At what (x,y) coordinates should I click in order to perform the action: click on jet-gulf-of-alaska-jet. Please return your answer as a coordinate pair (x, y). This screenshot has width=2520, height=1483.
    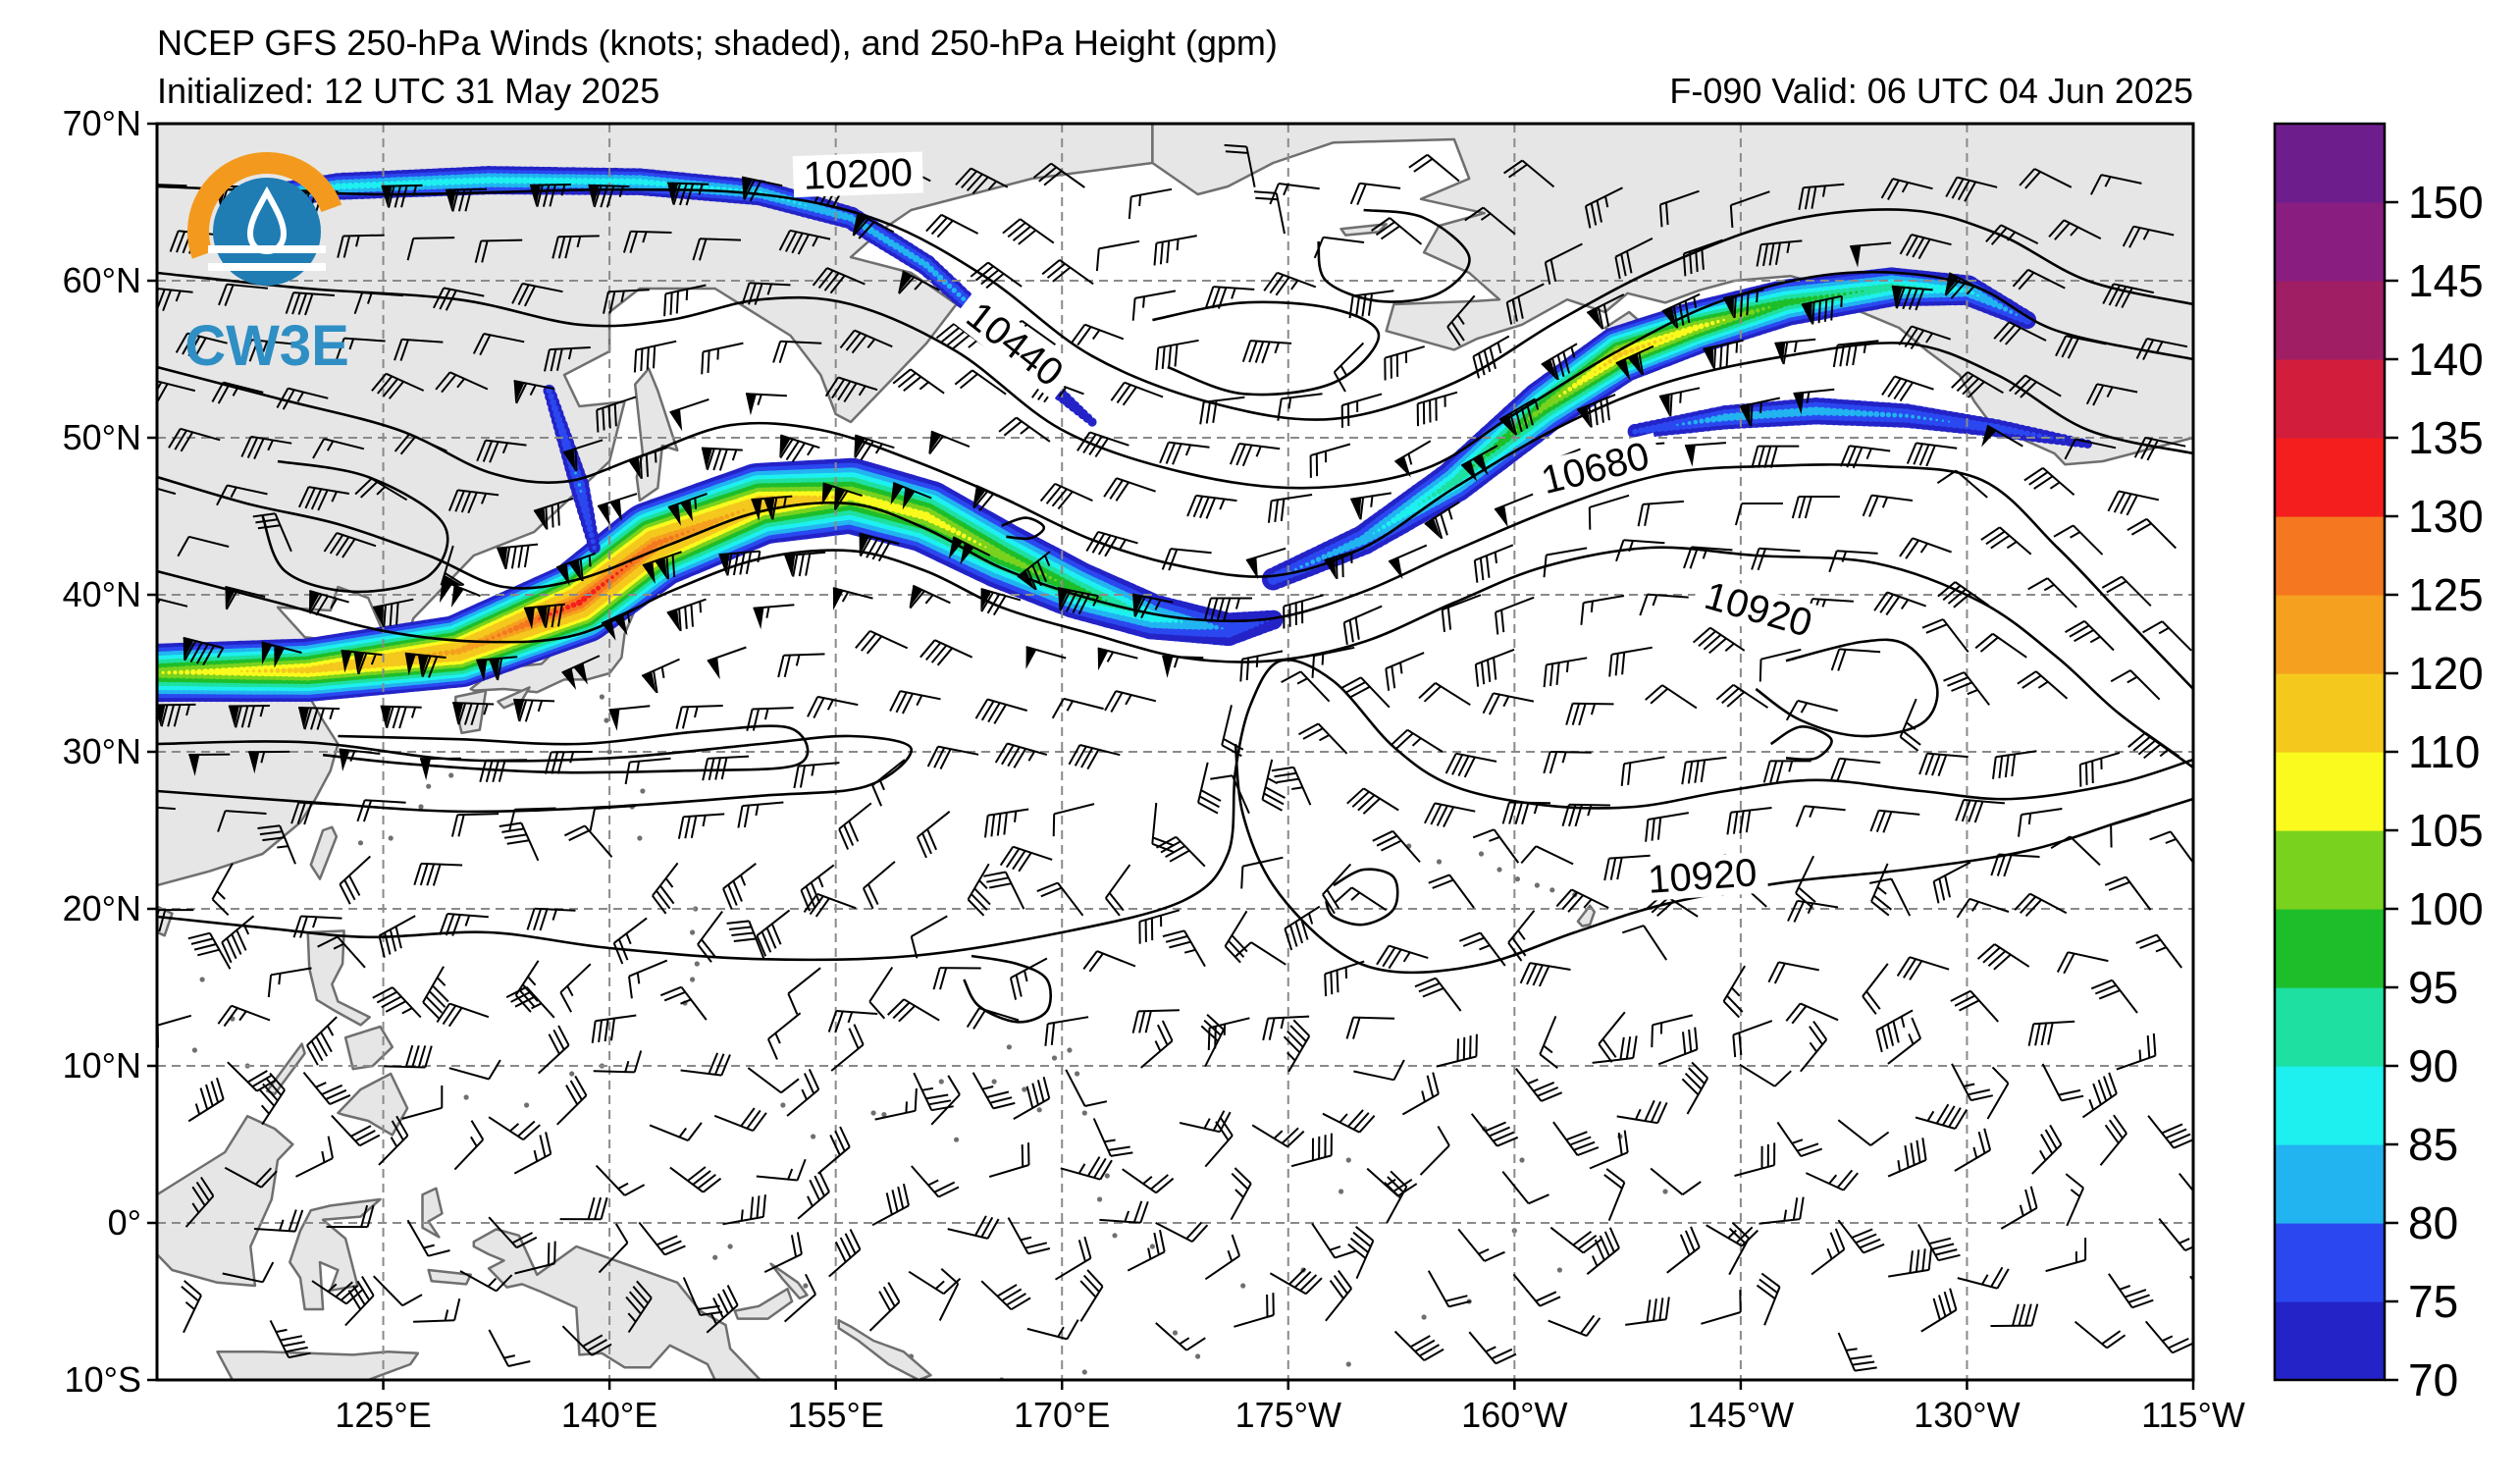
    Looking at the image, I should click on (1649, 429).